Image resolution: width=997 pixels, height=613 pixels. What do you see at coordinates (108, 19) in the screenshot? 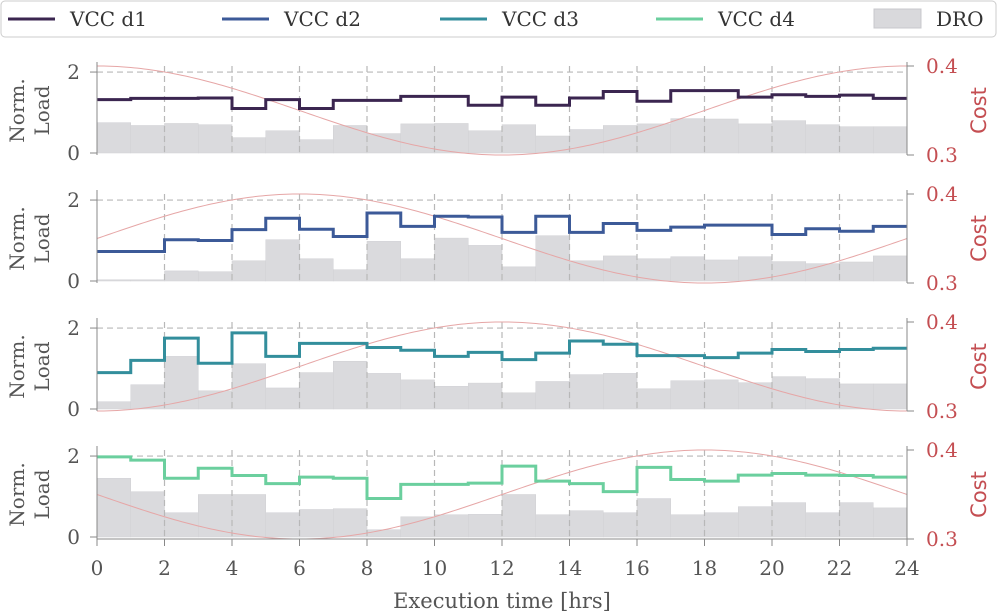
I see `legend-label-1: VCC d1` at bounding box center [108, 19].